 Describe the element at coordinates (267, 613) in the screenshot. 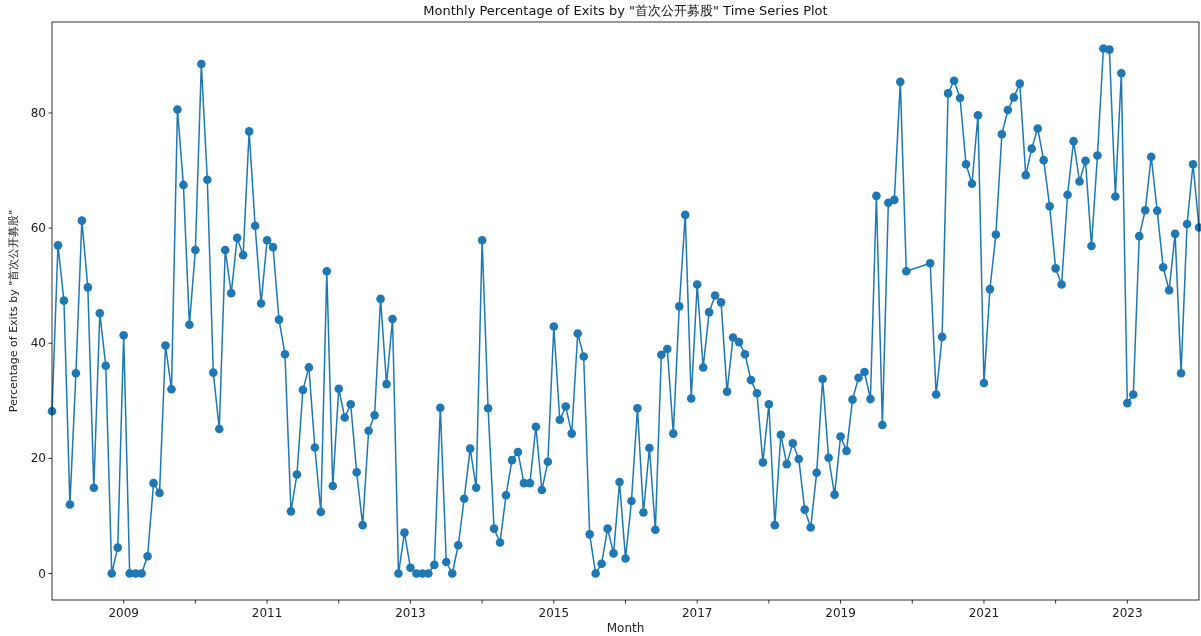

I see `x-tick-label: 2011` at that location.